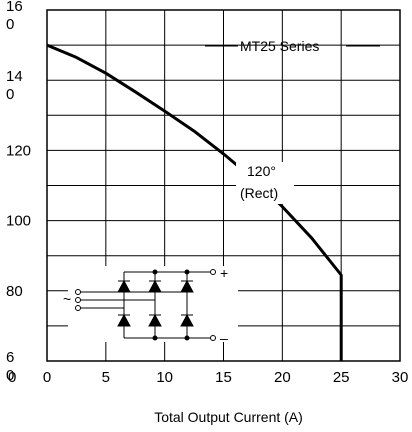  Describe the element at coordinates (224, 338) in the screenshot. I see `minus-symbol: –` at that location.